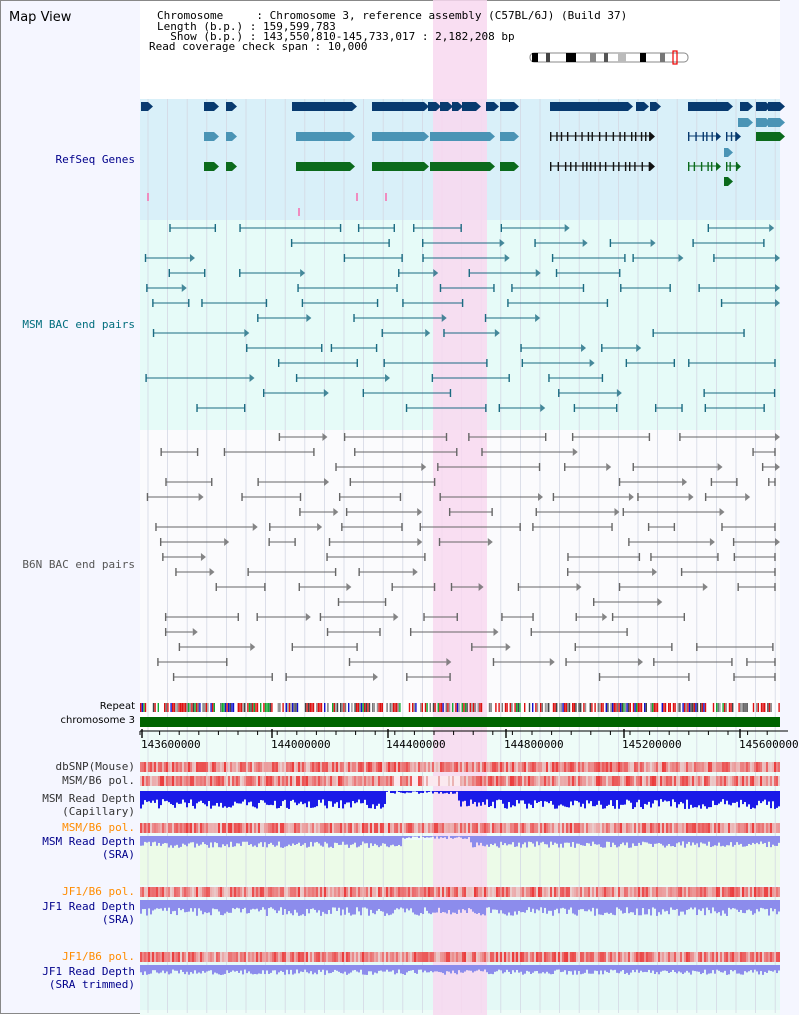 This screenshot has height=1015, width=800. Describe the element at coordinates (88, 841) in the screenshot. I see `track-label-msm-depth-sra: MSM Read Depth` at that location.